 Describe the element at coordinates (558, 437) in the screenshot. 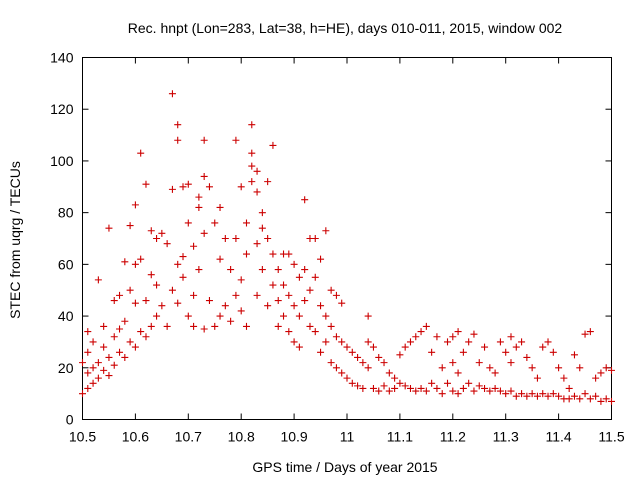

I see `x-tick-label: 11.4` at that location.